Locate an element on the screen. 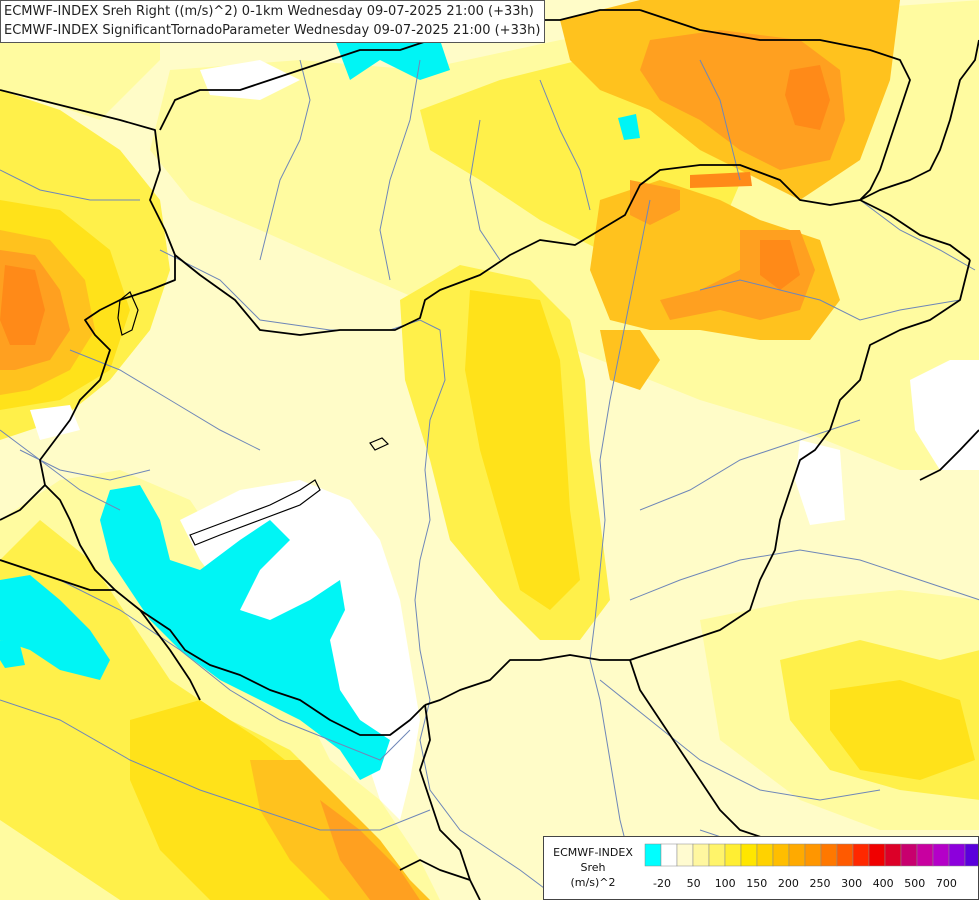  hron-river is located at coordinates (485, 190).